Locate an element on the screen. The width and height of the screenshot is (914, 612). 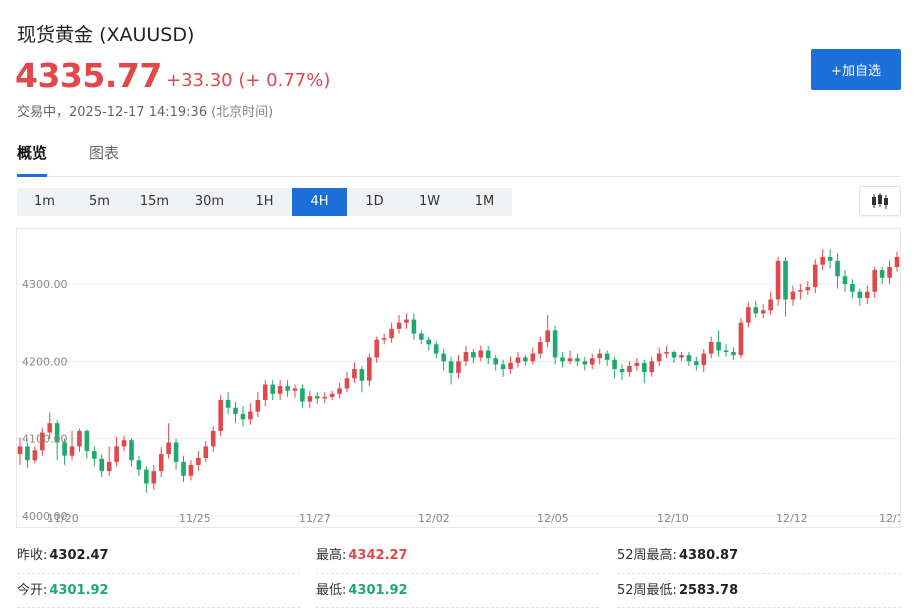
stat-52w-low: 52周最低: 2583.78 is located at coordinates (677, 595).